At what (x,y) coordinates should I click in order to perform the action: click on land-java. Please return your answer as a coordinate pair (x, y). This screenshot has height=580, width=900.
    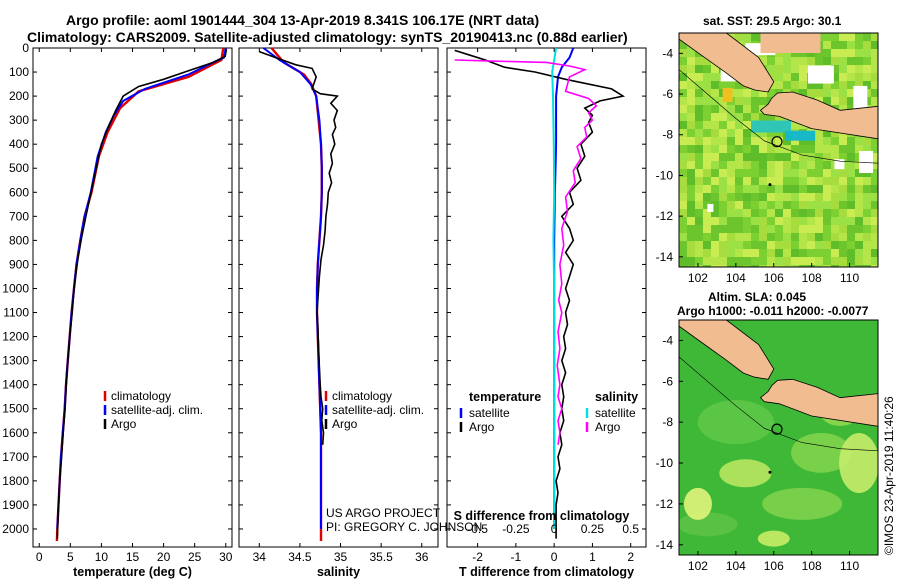
    Looking at the image, I should click on (818, 86).